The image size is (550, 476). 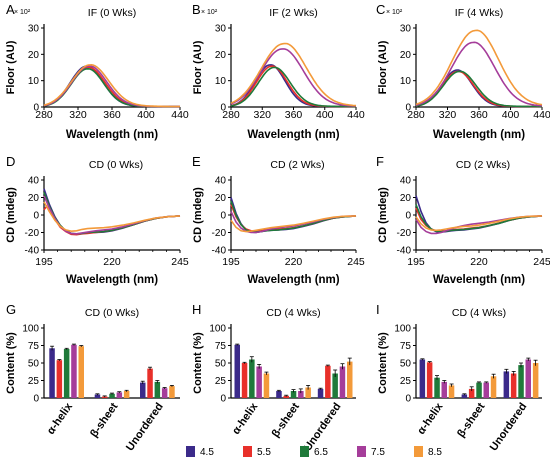 I want to click on y-axis-label: CD (mdeg), so click(x=383, y=215).